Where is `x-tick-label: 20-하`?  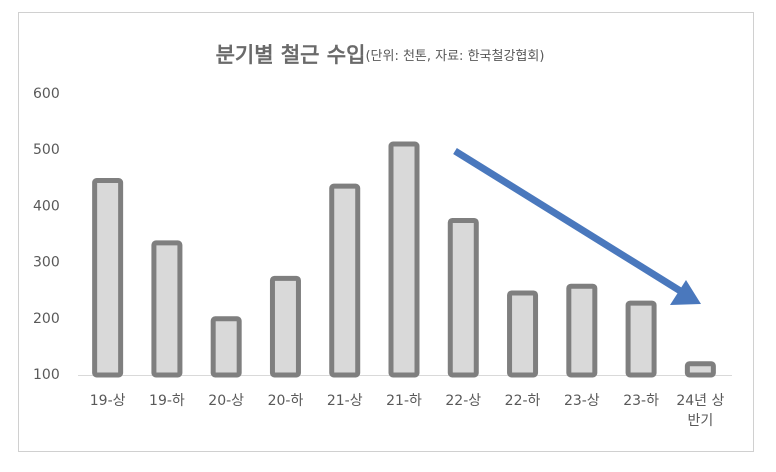 x-tick-label: 20-하 is located at coordinates (285, 401).